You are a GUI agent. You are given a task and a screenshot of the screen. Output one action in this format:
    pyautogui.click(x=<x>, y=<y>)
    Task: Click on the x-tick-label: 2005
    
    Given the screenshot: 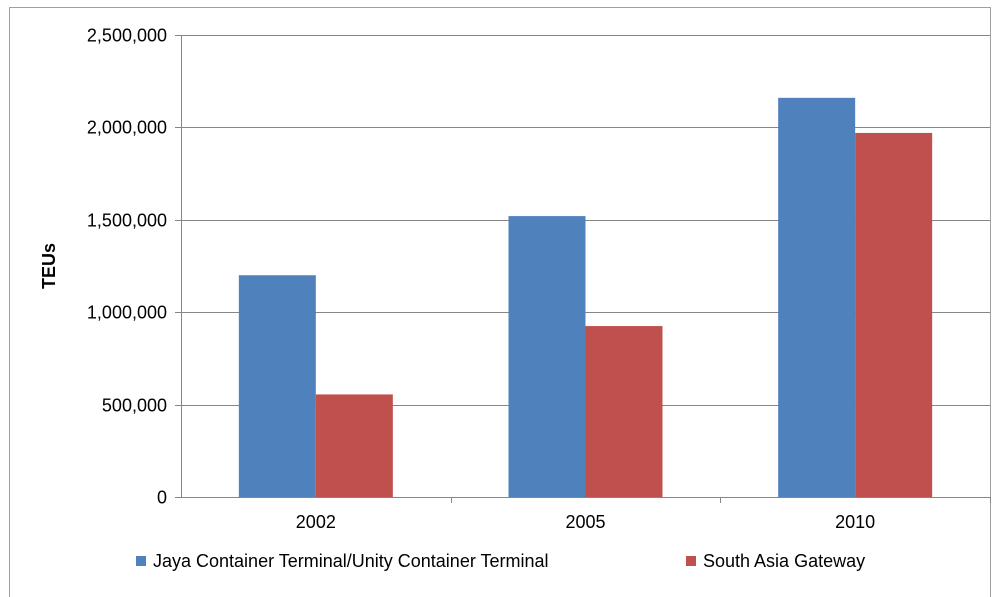 What is the action you would take?
    pyautogui.click(x=585, y=522)
    